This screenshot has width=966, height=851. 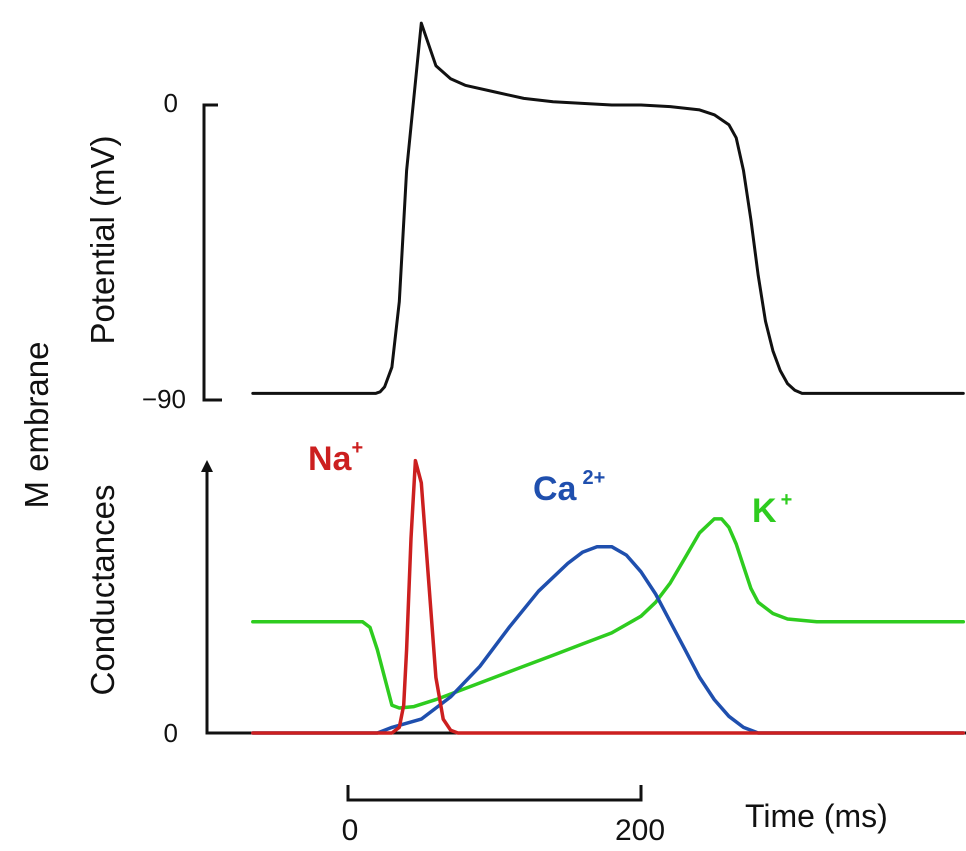 I want to click on ylabel-potential: Potential (mV), so click(x=102, y=239).